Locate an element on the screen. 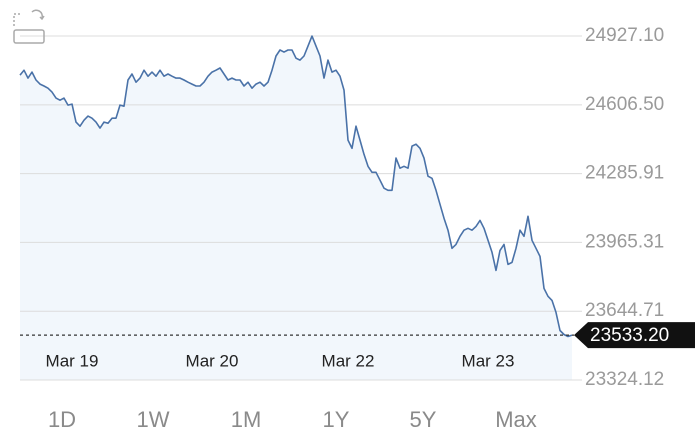 This screenshot has height=442, width=695. y-tick-label: 24606.50 is located at coordinates (624, 104).